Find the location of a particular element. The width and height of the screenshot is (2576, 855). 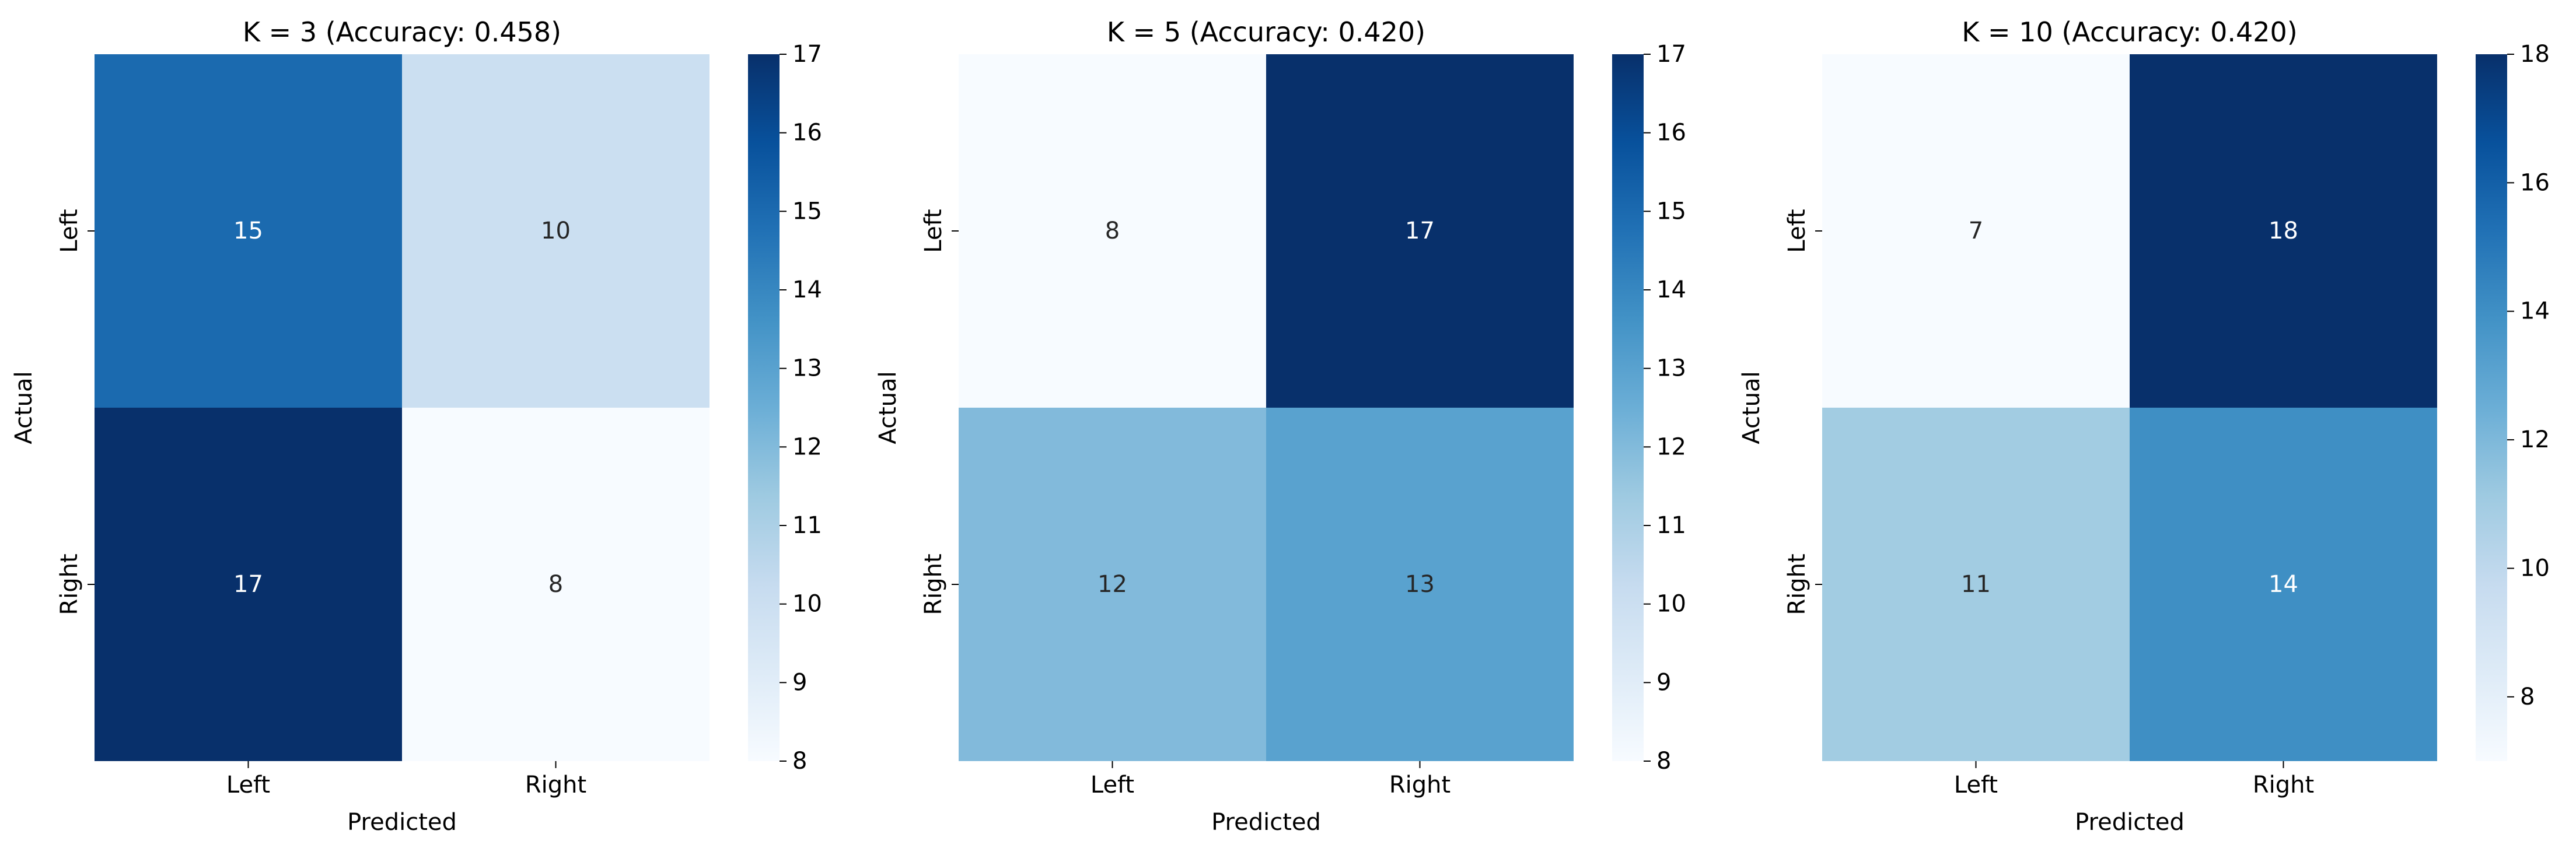

chart-title: K = 10 (Accuracy: 0.420) is located at coordinates (2129, 32).